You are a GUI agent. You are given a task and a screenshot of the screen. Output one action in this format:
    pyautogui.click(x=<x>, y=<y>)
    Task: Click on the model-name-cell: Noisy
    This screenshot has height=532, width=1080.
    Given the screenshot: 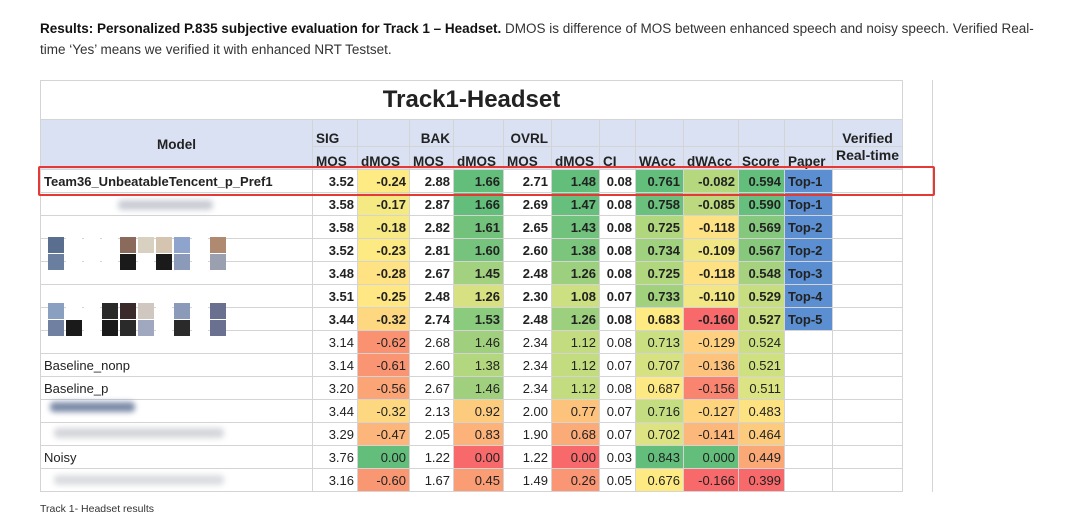 What is the action you would take?
    pyautogui.click(x=176, y=457)
    